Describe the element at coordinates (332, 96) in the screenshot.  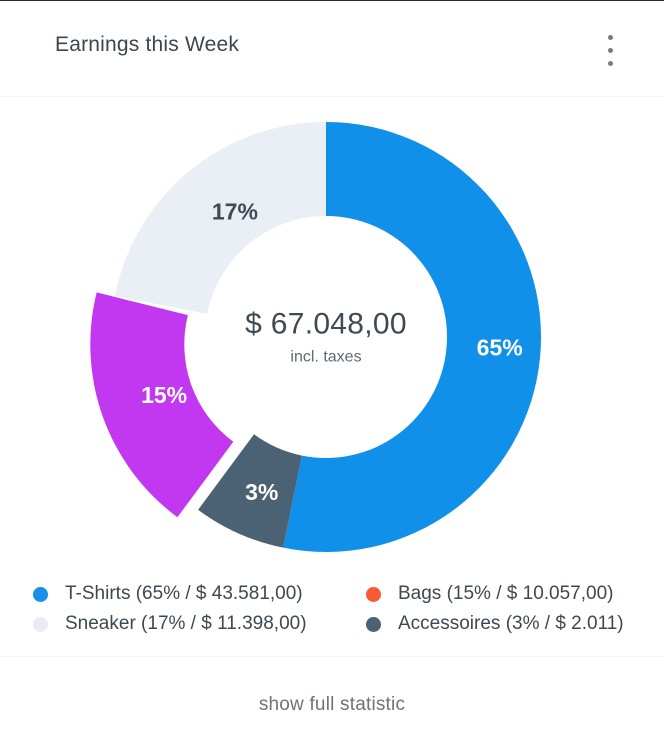
I see `header-divider` at that location.